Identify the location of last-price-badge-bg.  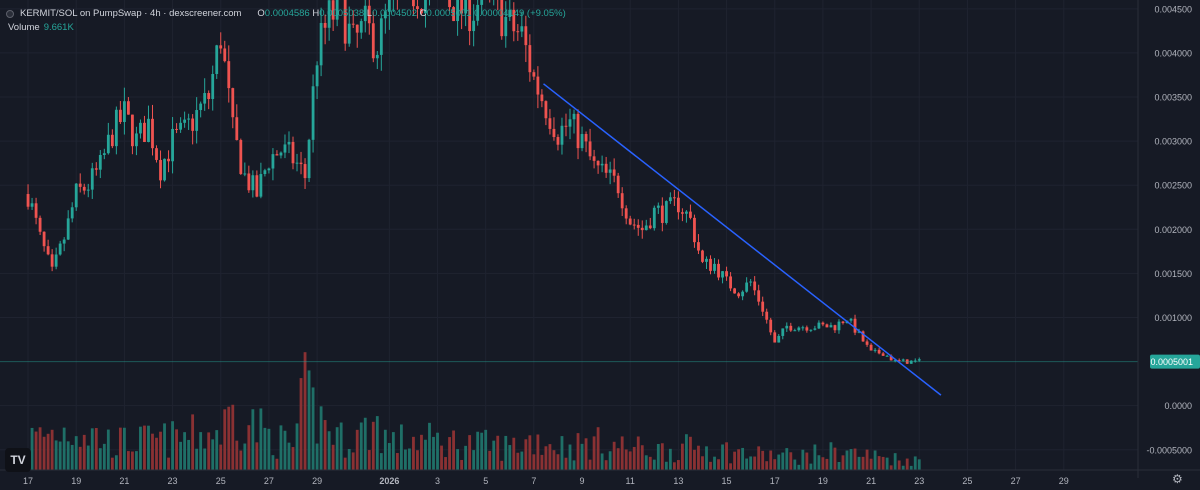
(1175, 361).